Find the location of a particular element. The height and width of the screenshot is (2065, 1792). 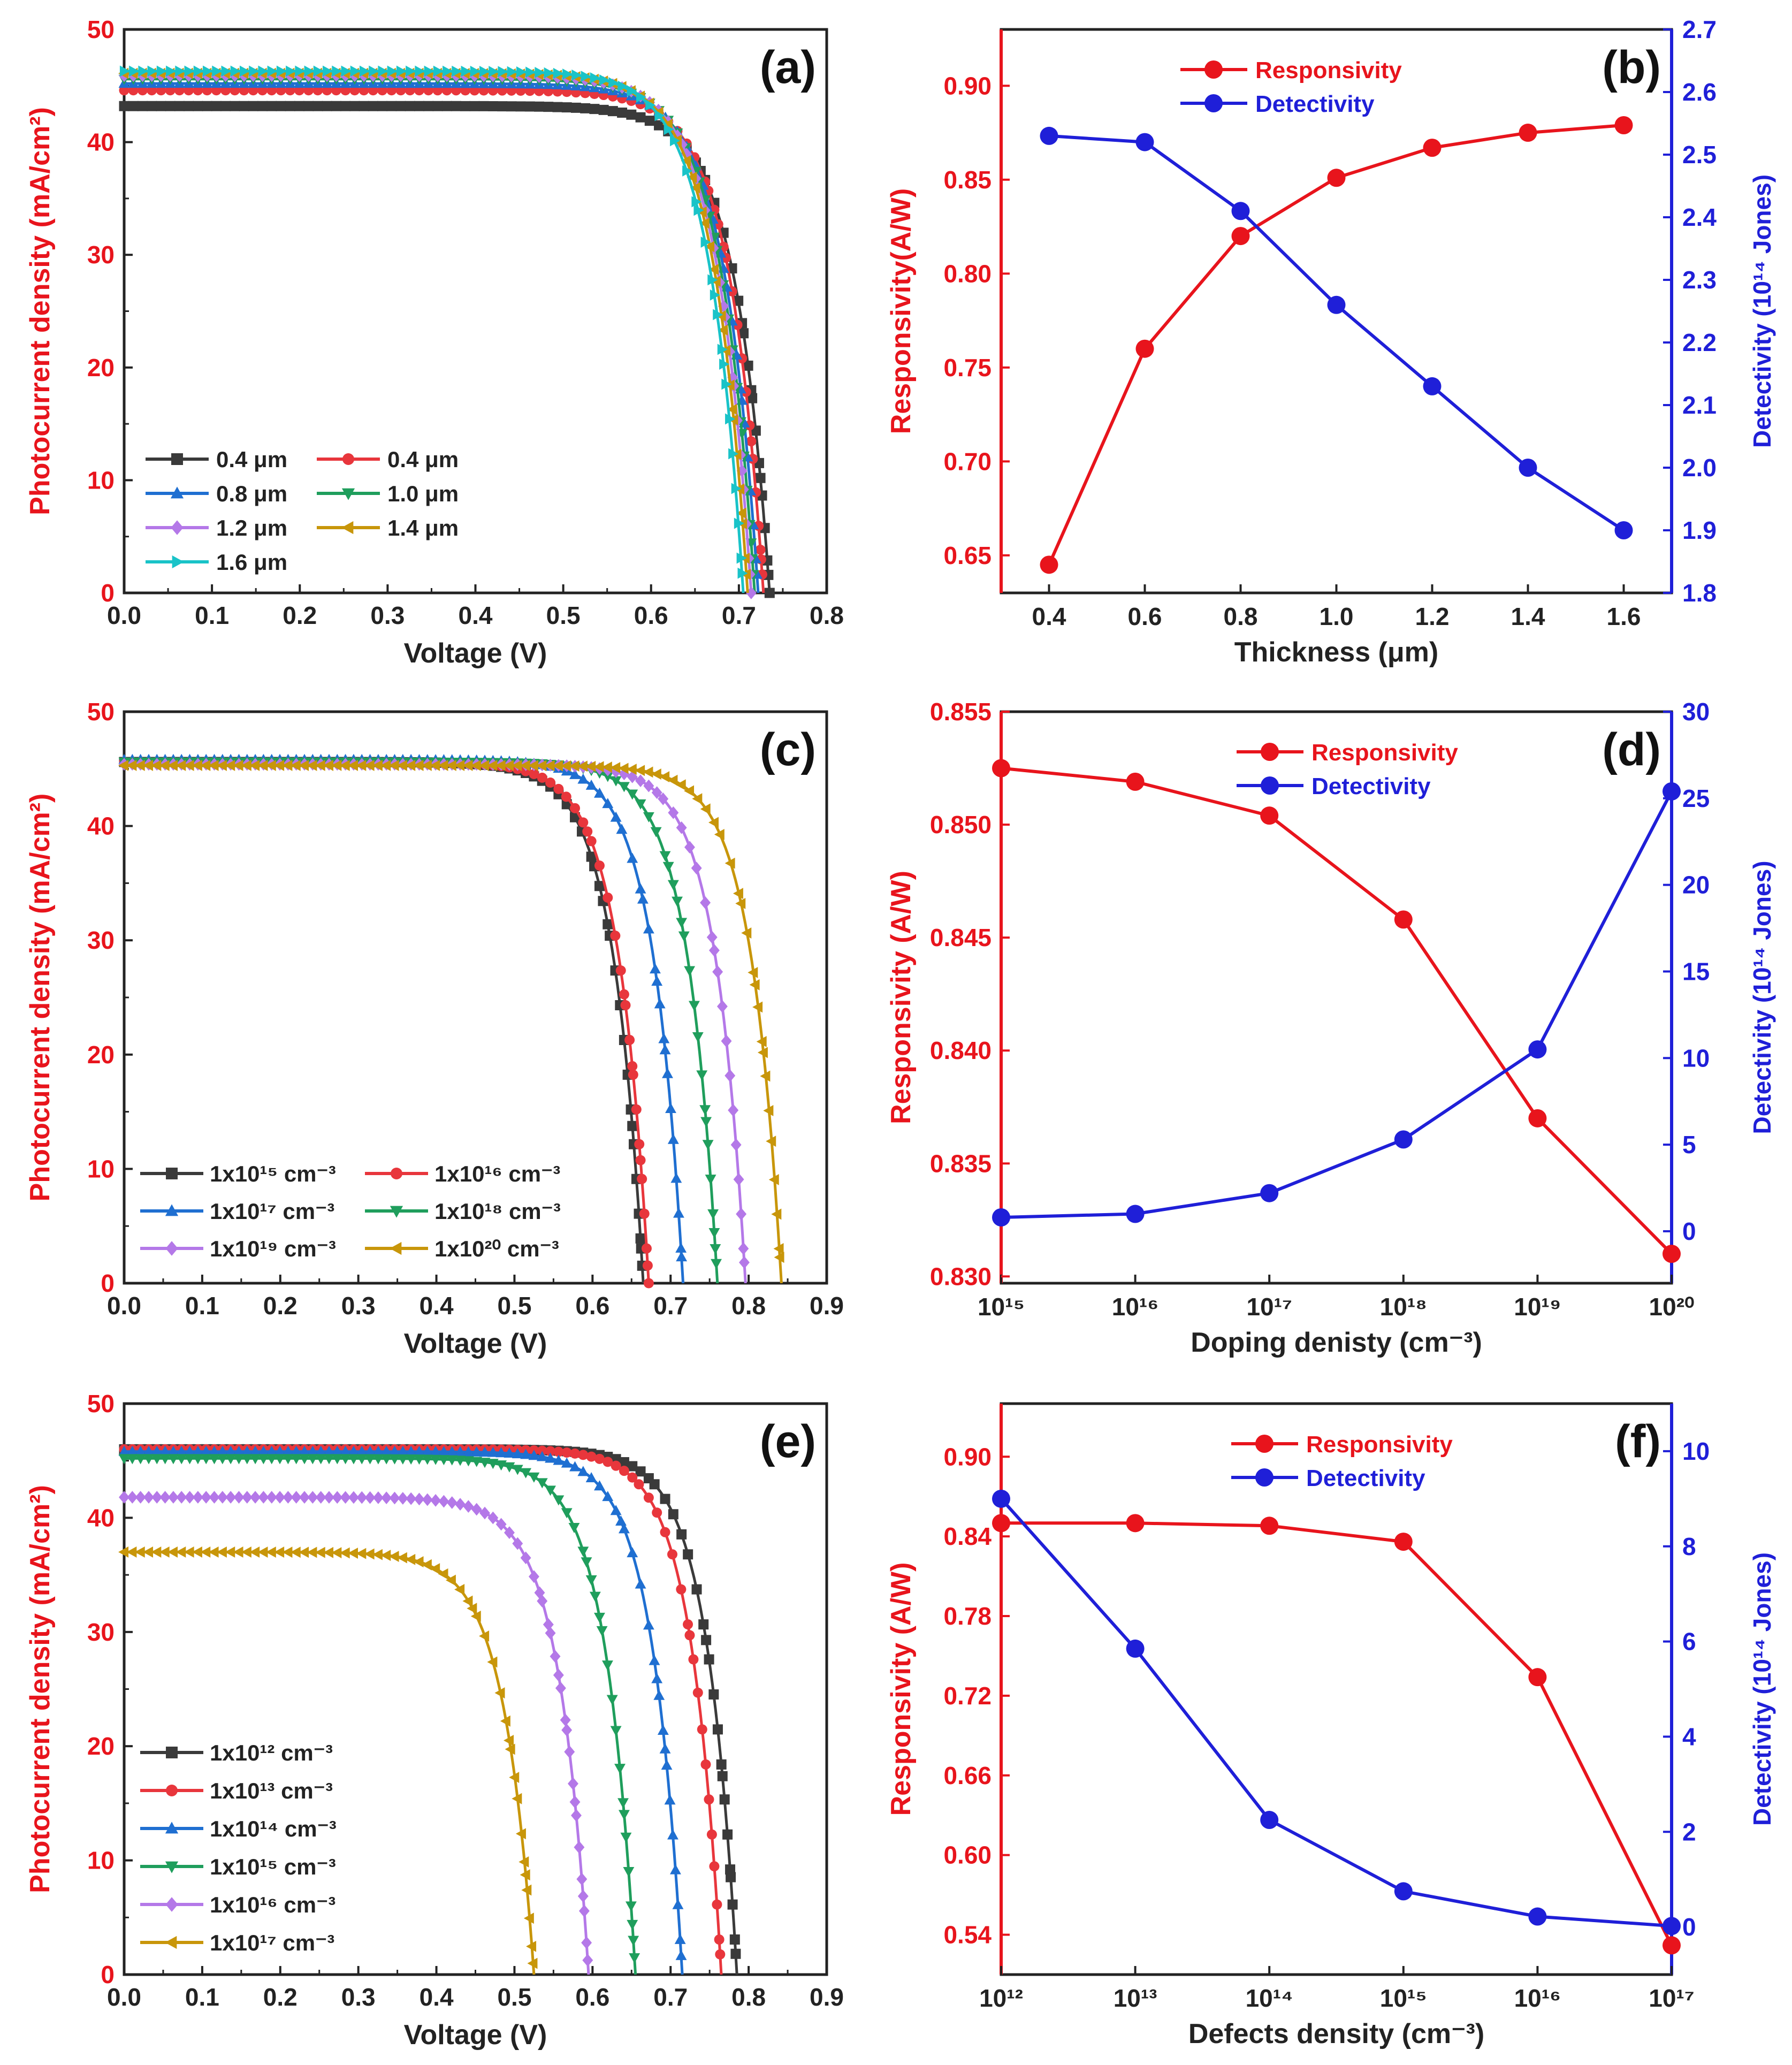

legend-label: Detectivity is located at coordinates (1371, 786).